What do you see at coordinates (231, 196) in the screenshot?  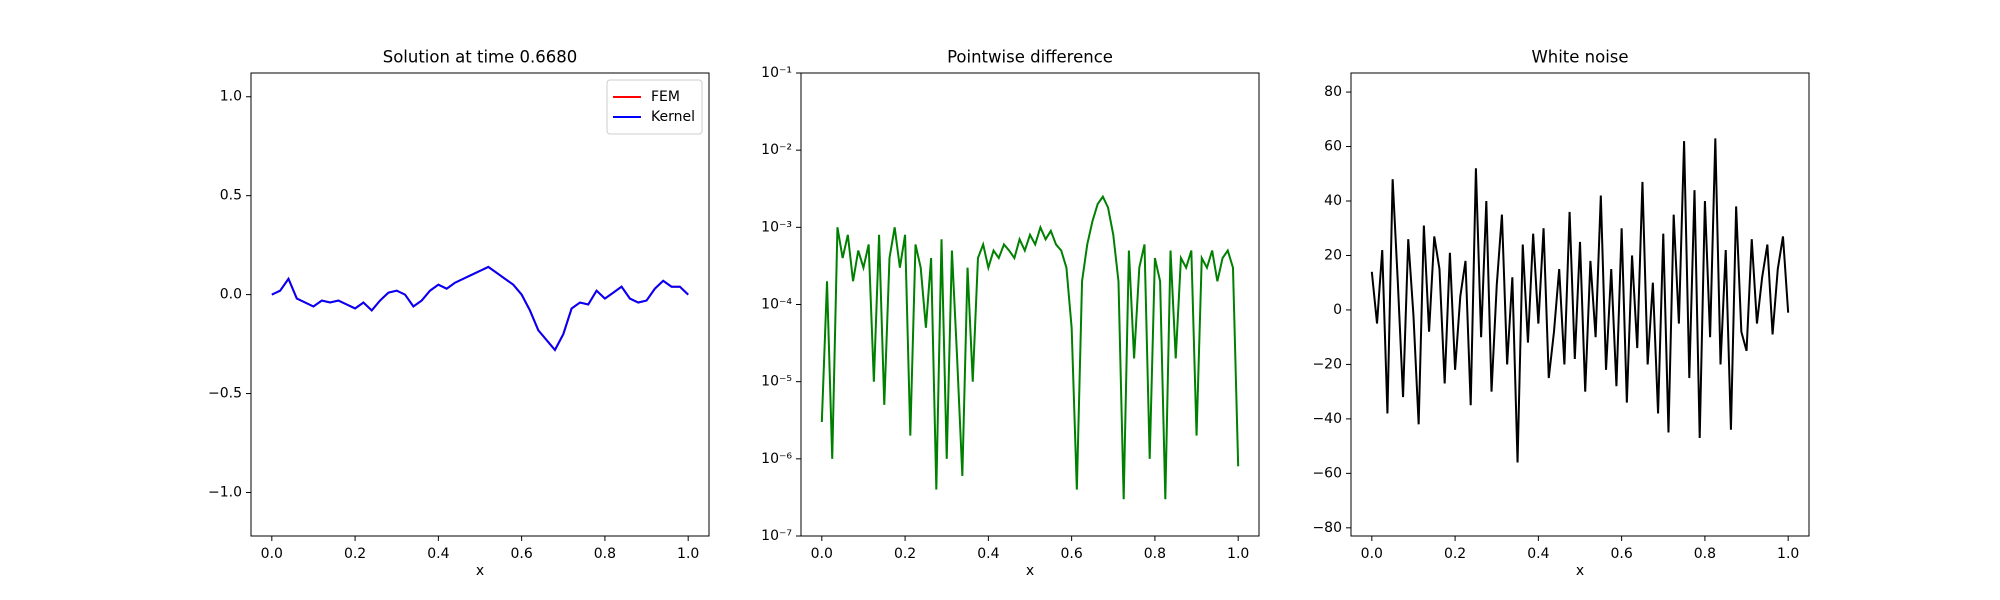 I see `y-tick-label: 0.5` at bounding box center [231, 196].